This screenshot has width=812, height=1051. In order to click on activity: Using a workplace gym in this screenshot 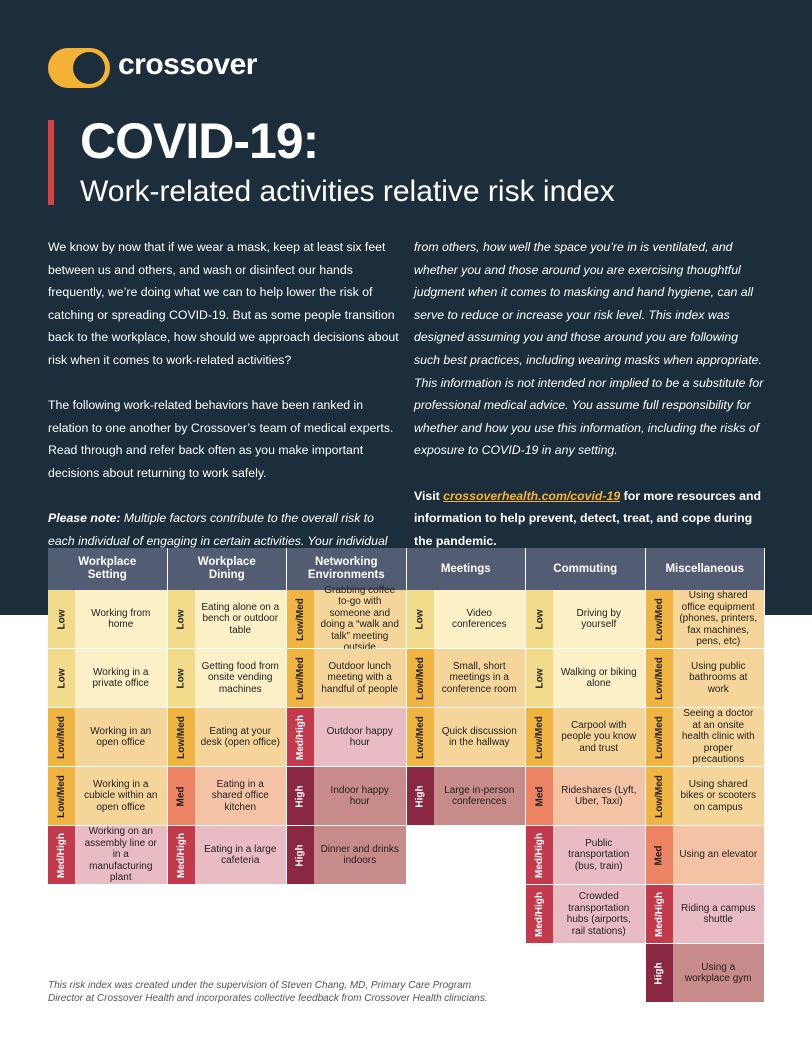, I will do `click(718, 973)`.